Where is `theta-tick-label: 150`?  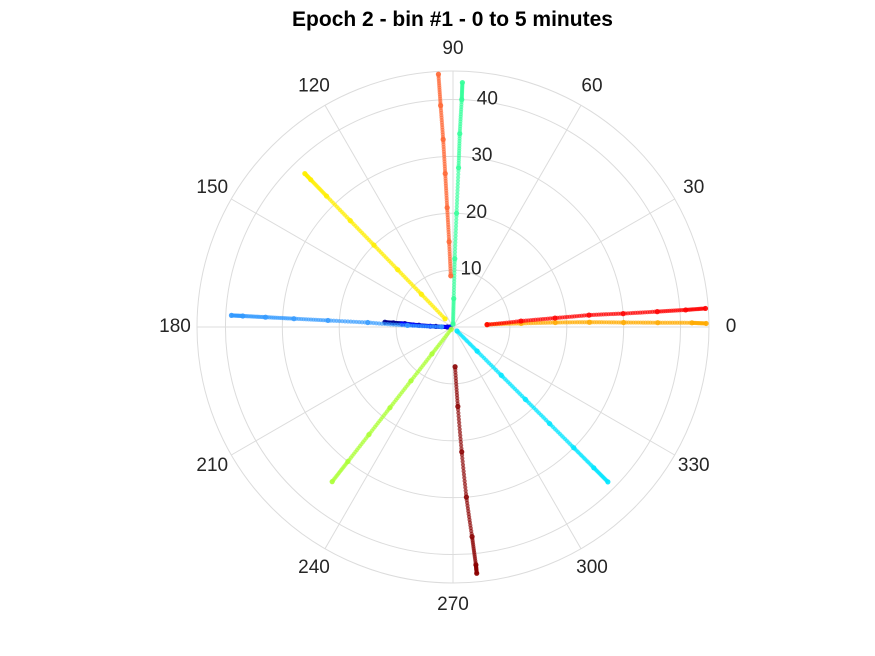 theta-tick-label: 150 is located at coordinates (212, 187).